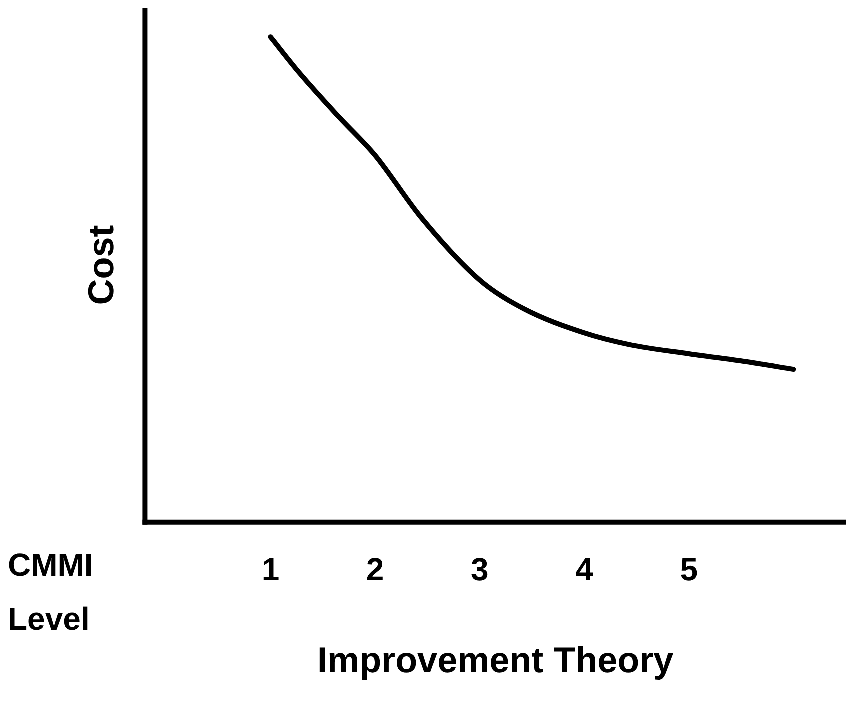  Describe the element at coordinates (271, 569) in the screenshot. I see `x-tick-label: 1` at that location.